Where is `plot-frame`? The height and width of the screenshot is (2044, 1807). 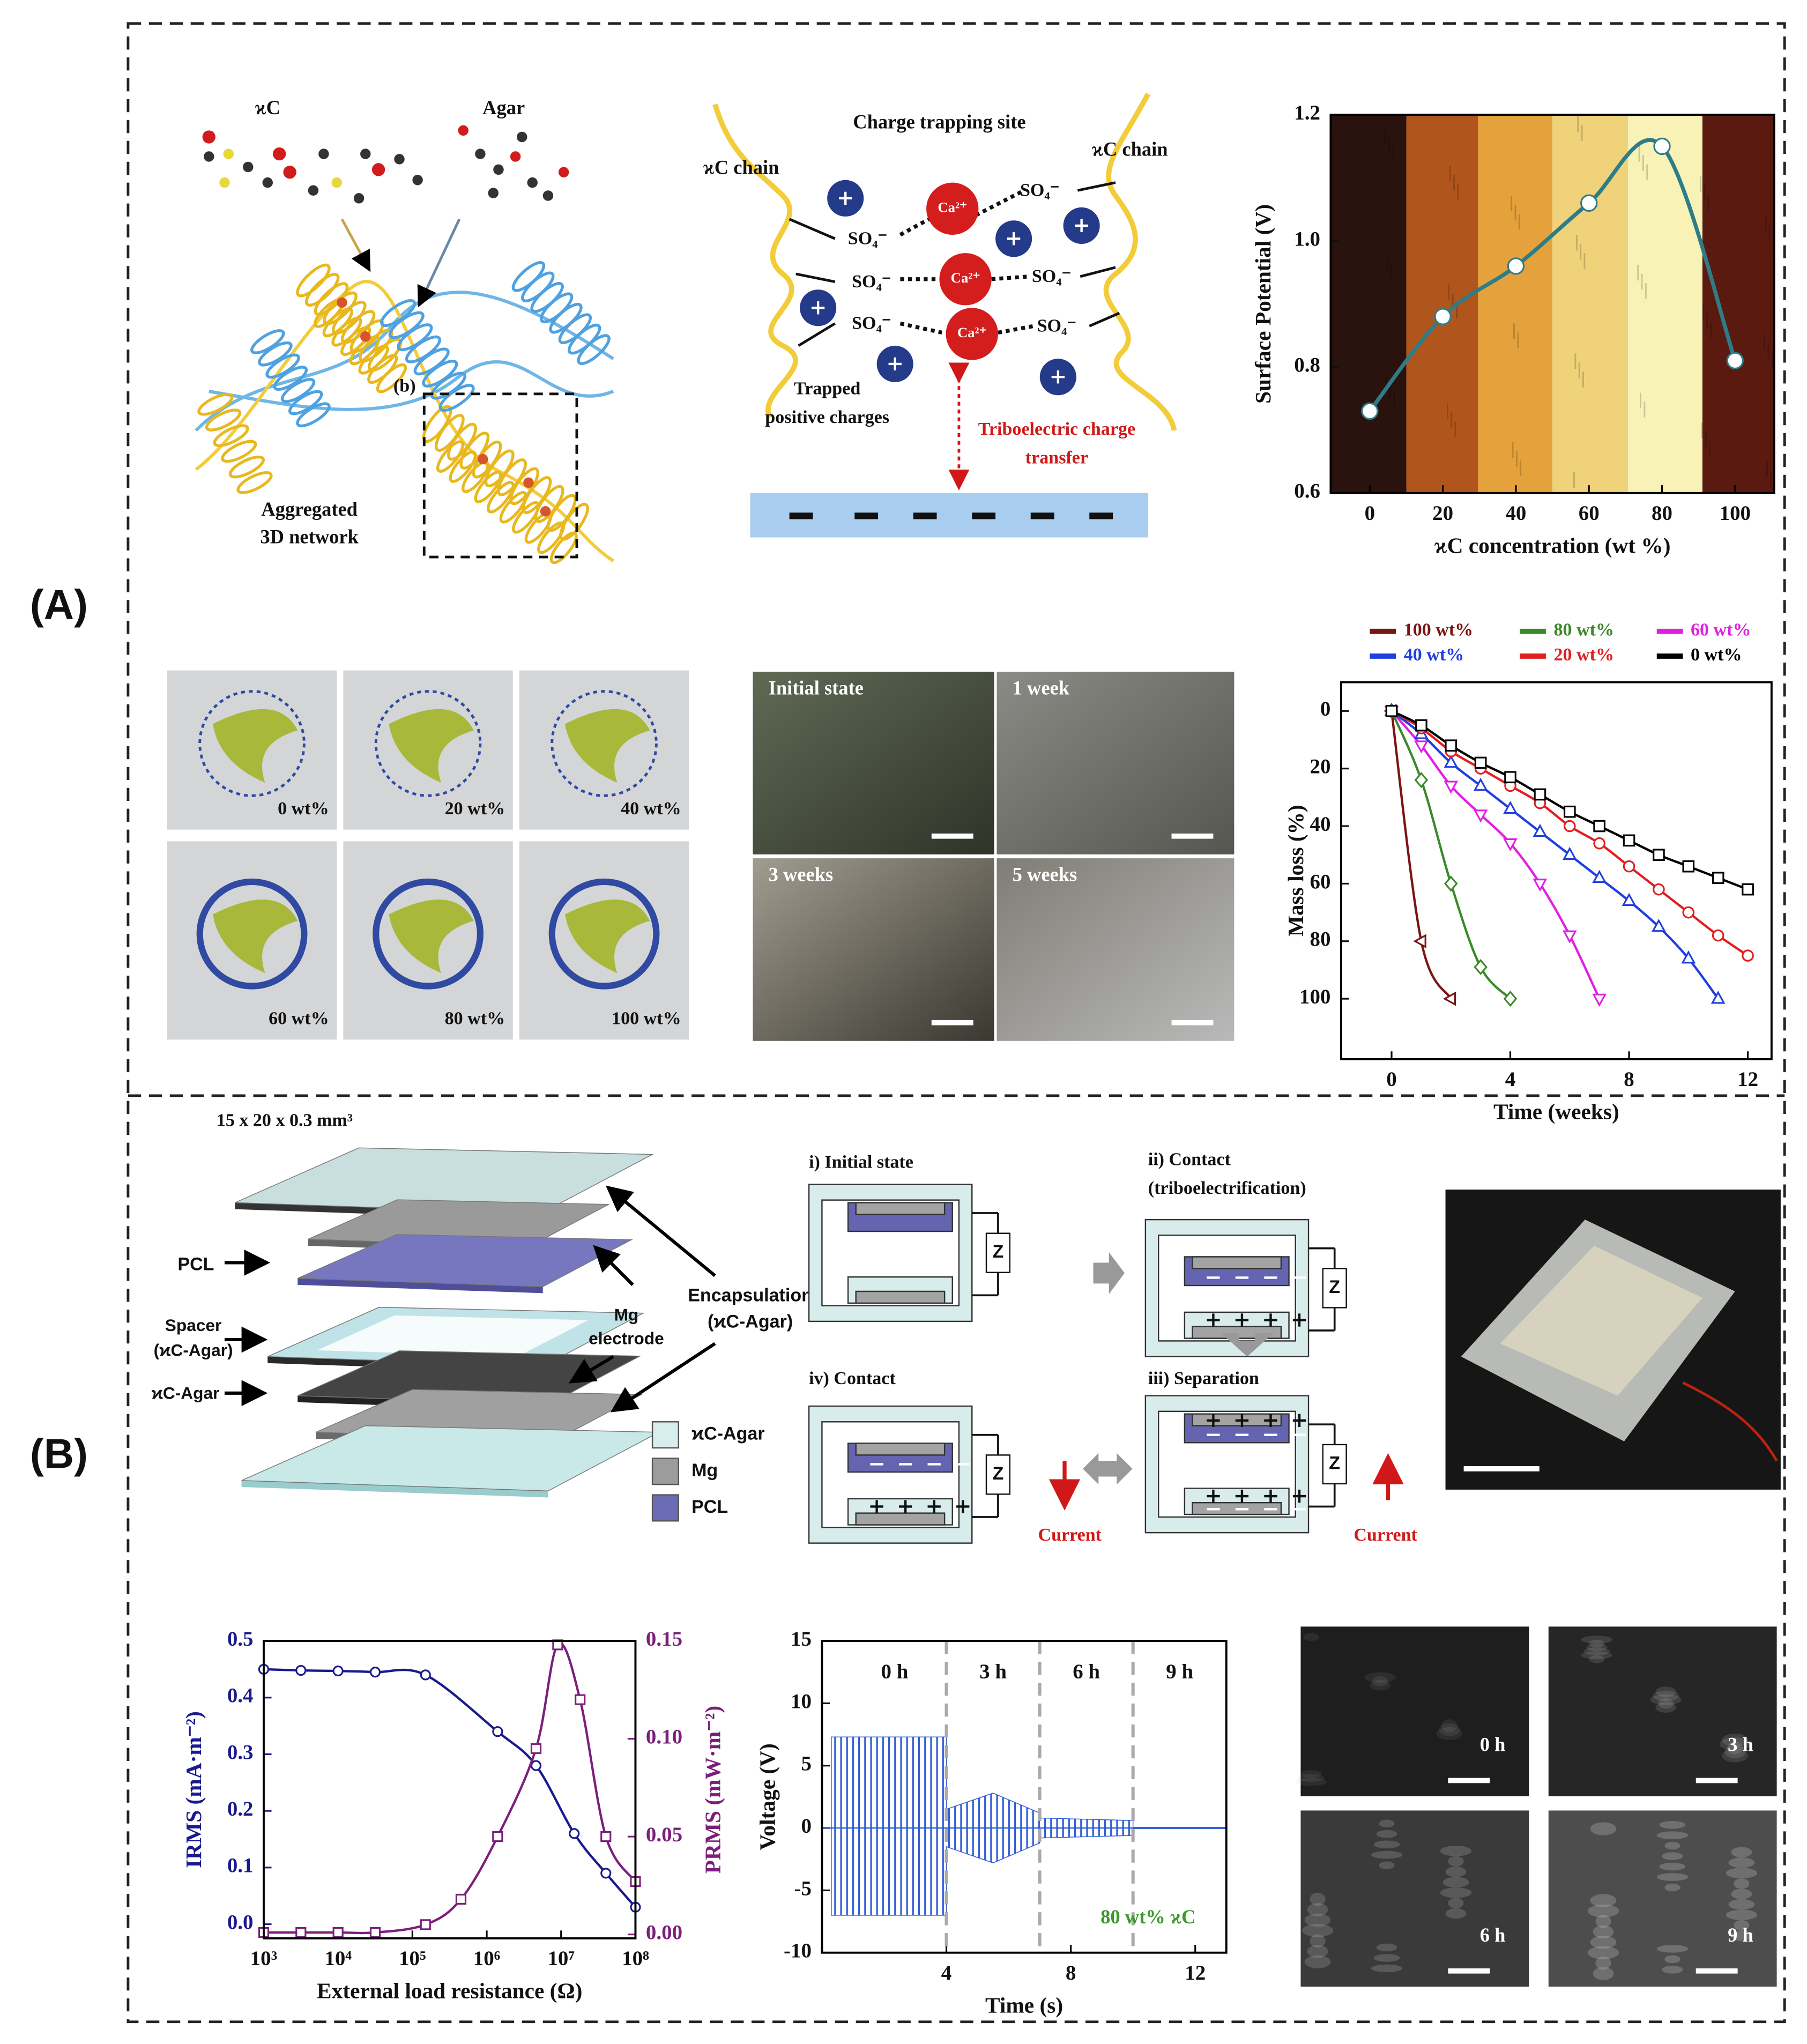 plot-frame is located at coordinates (1024, 1797).